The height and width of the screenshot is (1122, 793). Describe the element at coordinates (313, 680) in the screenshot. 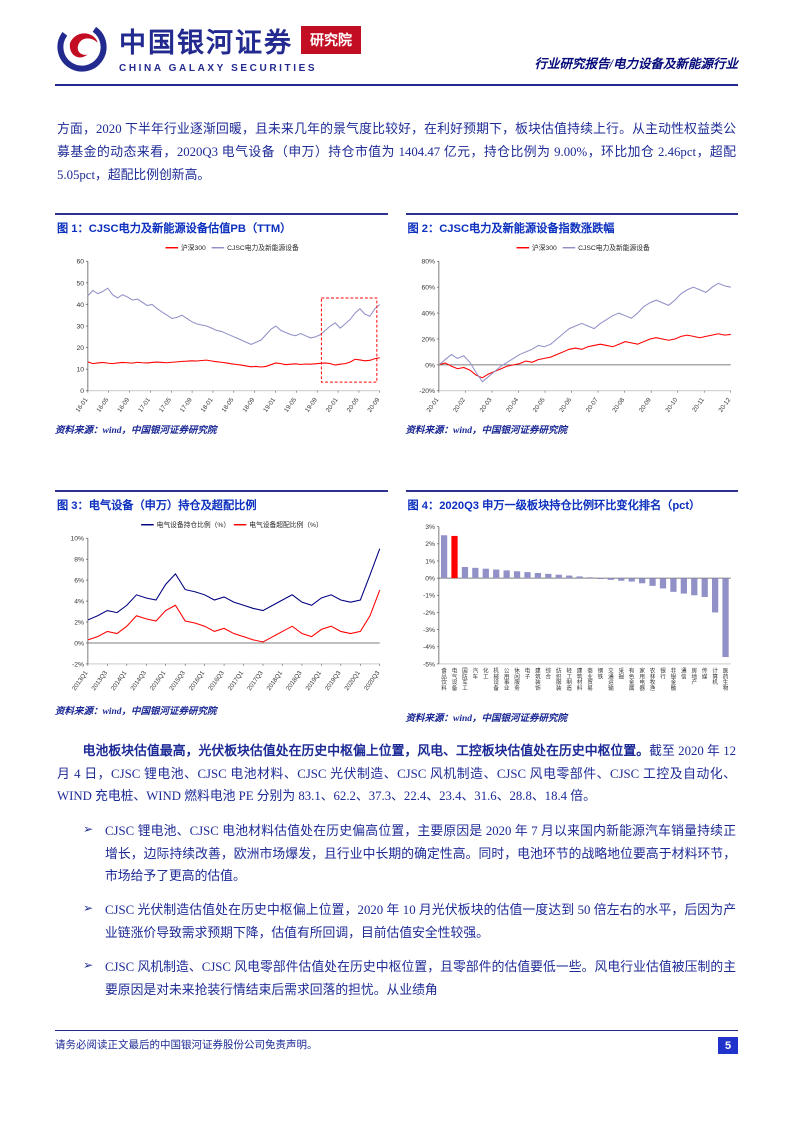

I see `svg-text: 2019Q1` at that location.